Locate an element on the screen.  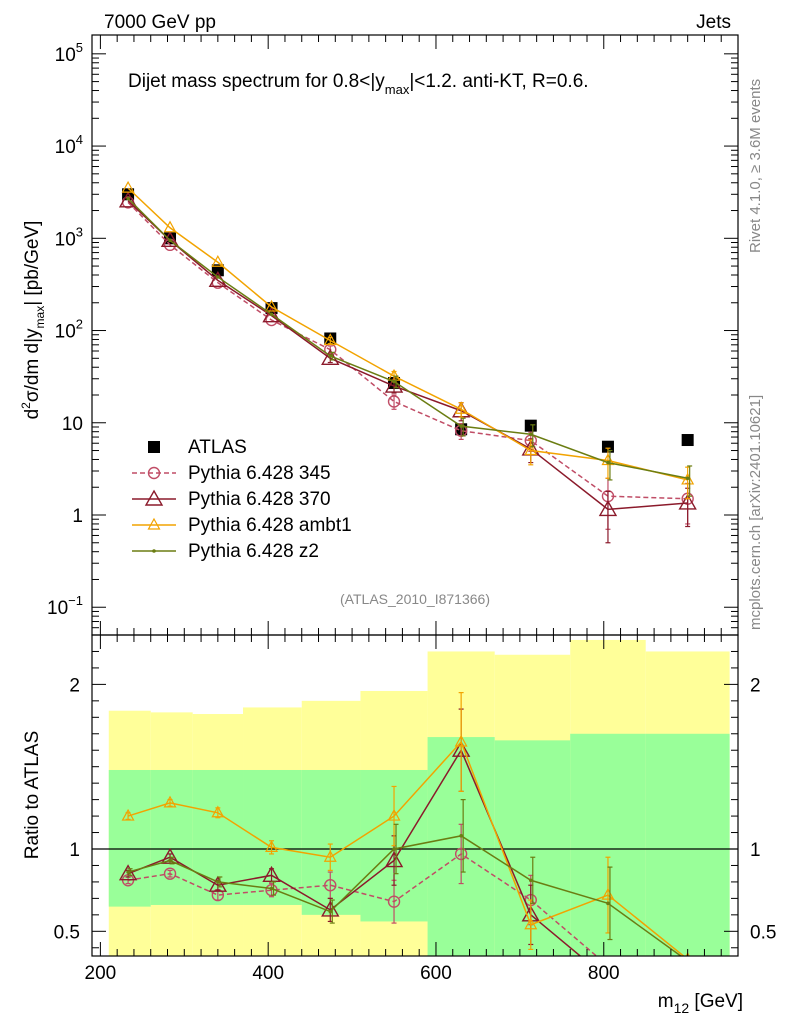
y-tick-label: 10² is located at coordinates (69, 330).